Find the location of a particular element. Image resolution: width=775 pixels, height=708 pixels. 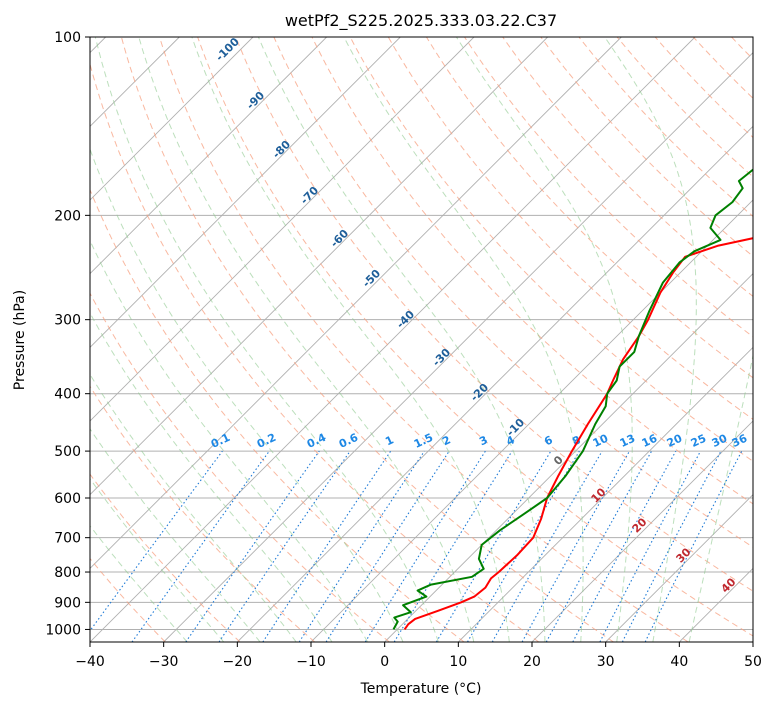

x-tick-label: 0 is located at coordinates (384, 662).